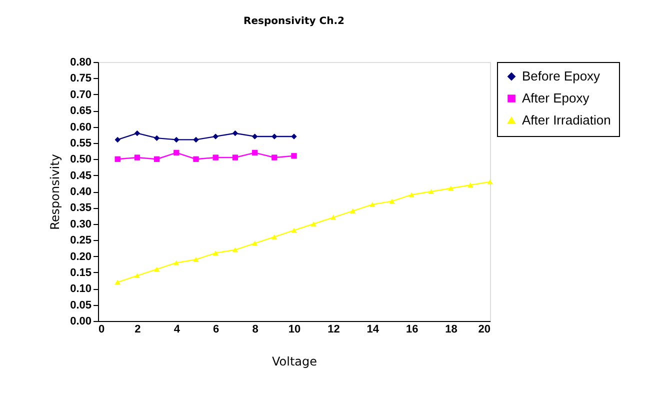  Describe the element at coordinates (137, 330) in the screenshot. I see `x-tick-label: 2` at that location.